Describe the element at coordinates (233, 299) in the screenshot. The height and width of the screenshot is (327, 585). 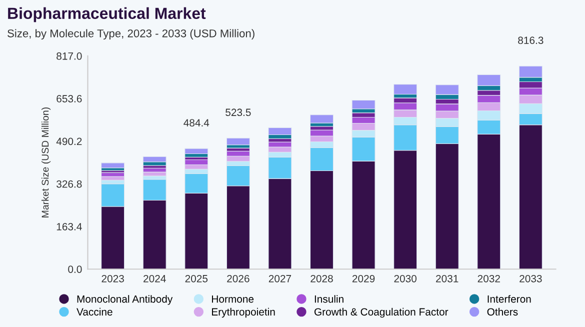
I see `legend-label: Hormone` at that location.